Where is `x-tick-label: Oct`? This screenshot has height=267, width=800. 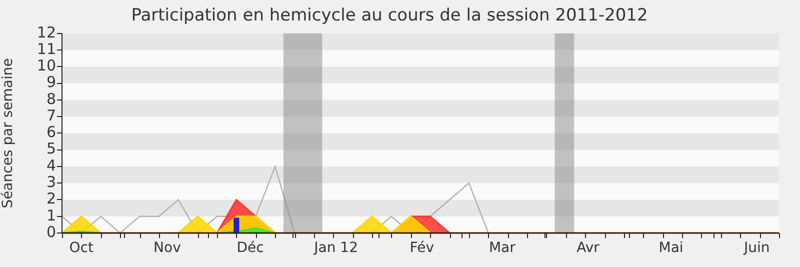
x-tick-label: Oct is located at coordinates (81, 248).